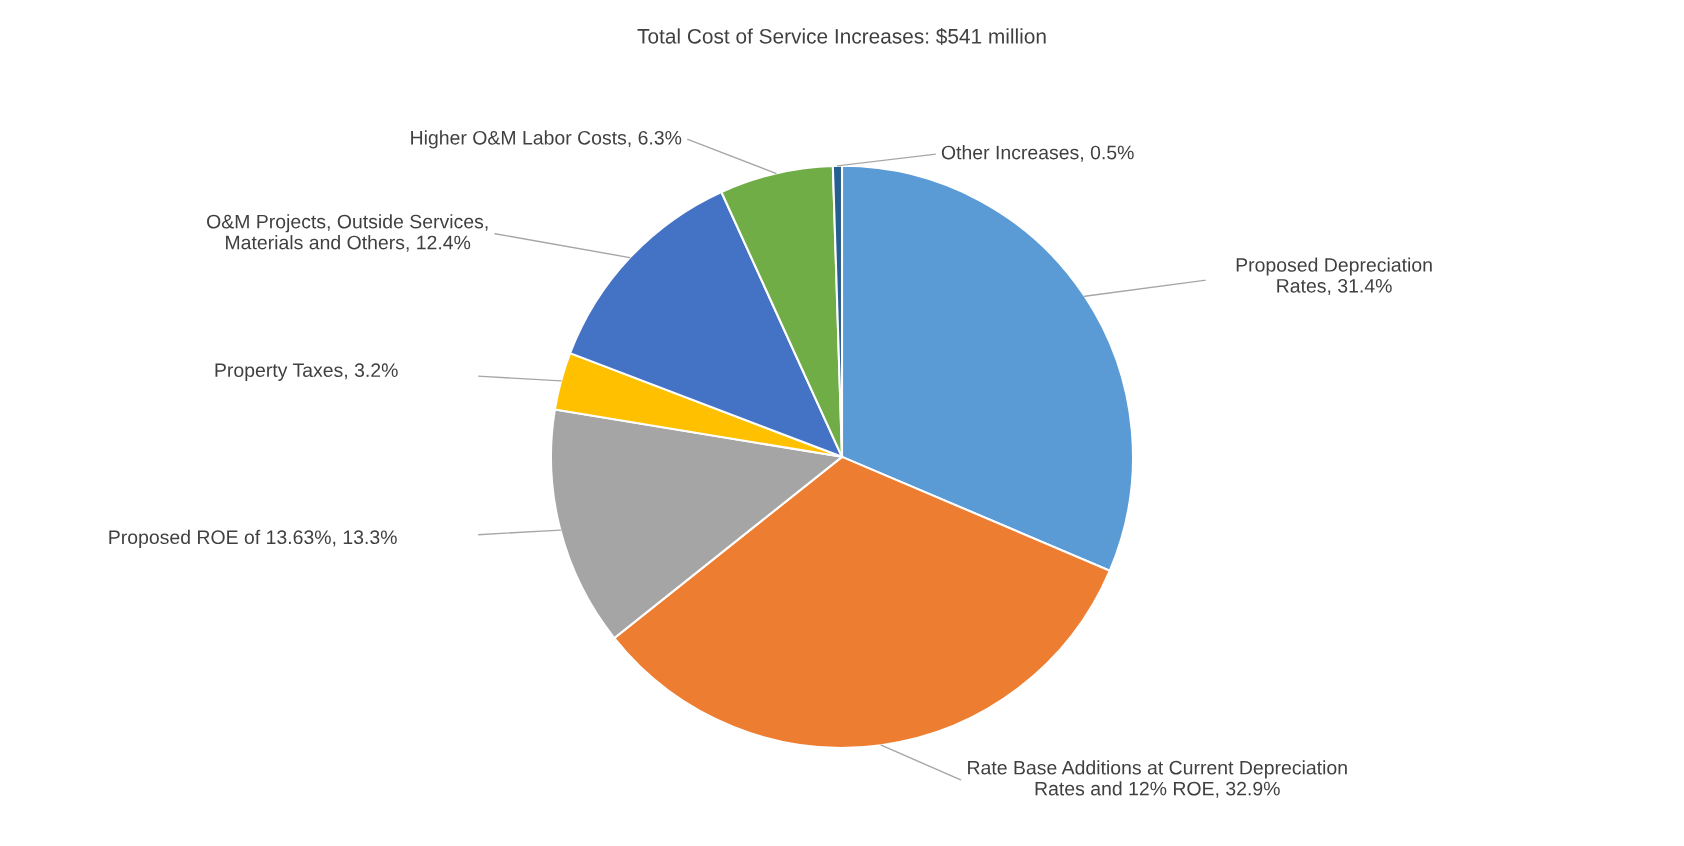  What do you see at coordinates (347, 233) in the screenshot?
I see `slice-label: O&M Projects, Outside Services, Materials and Others, 12.4%` at bounding box center [347, 233].